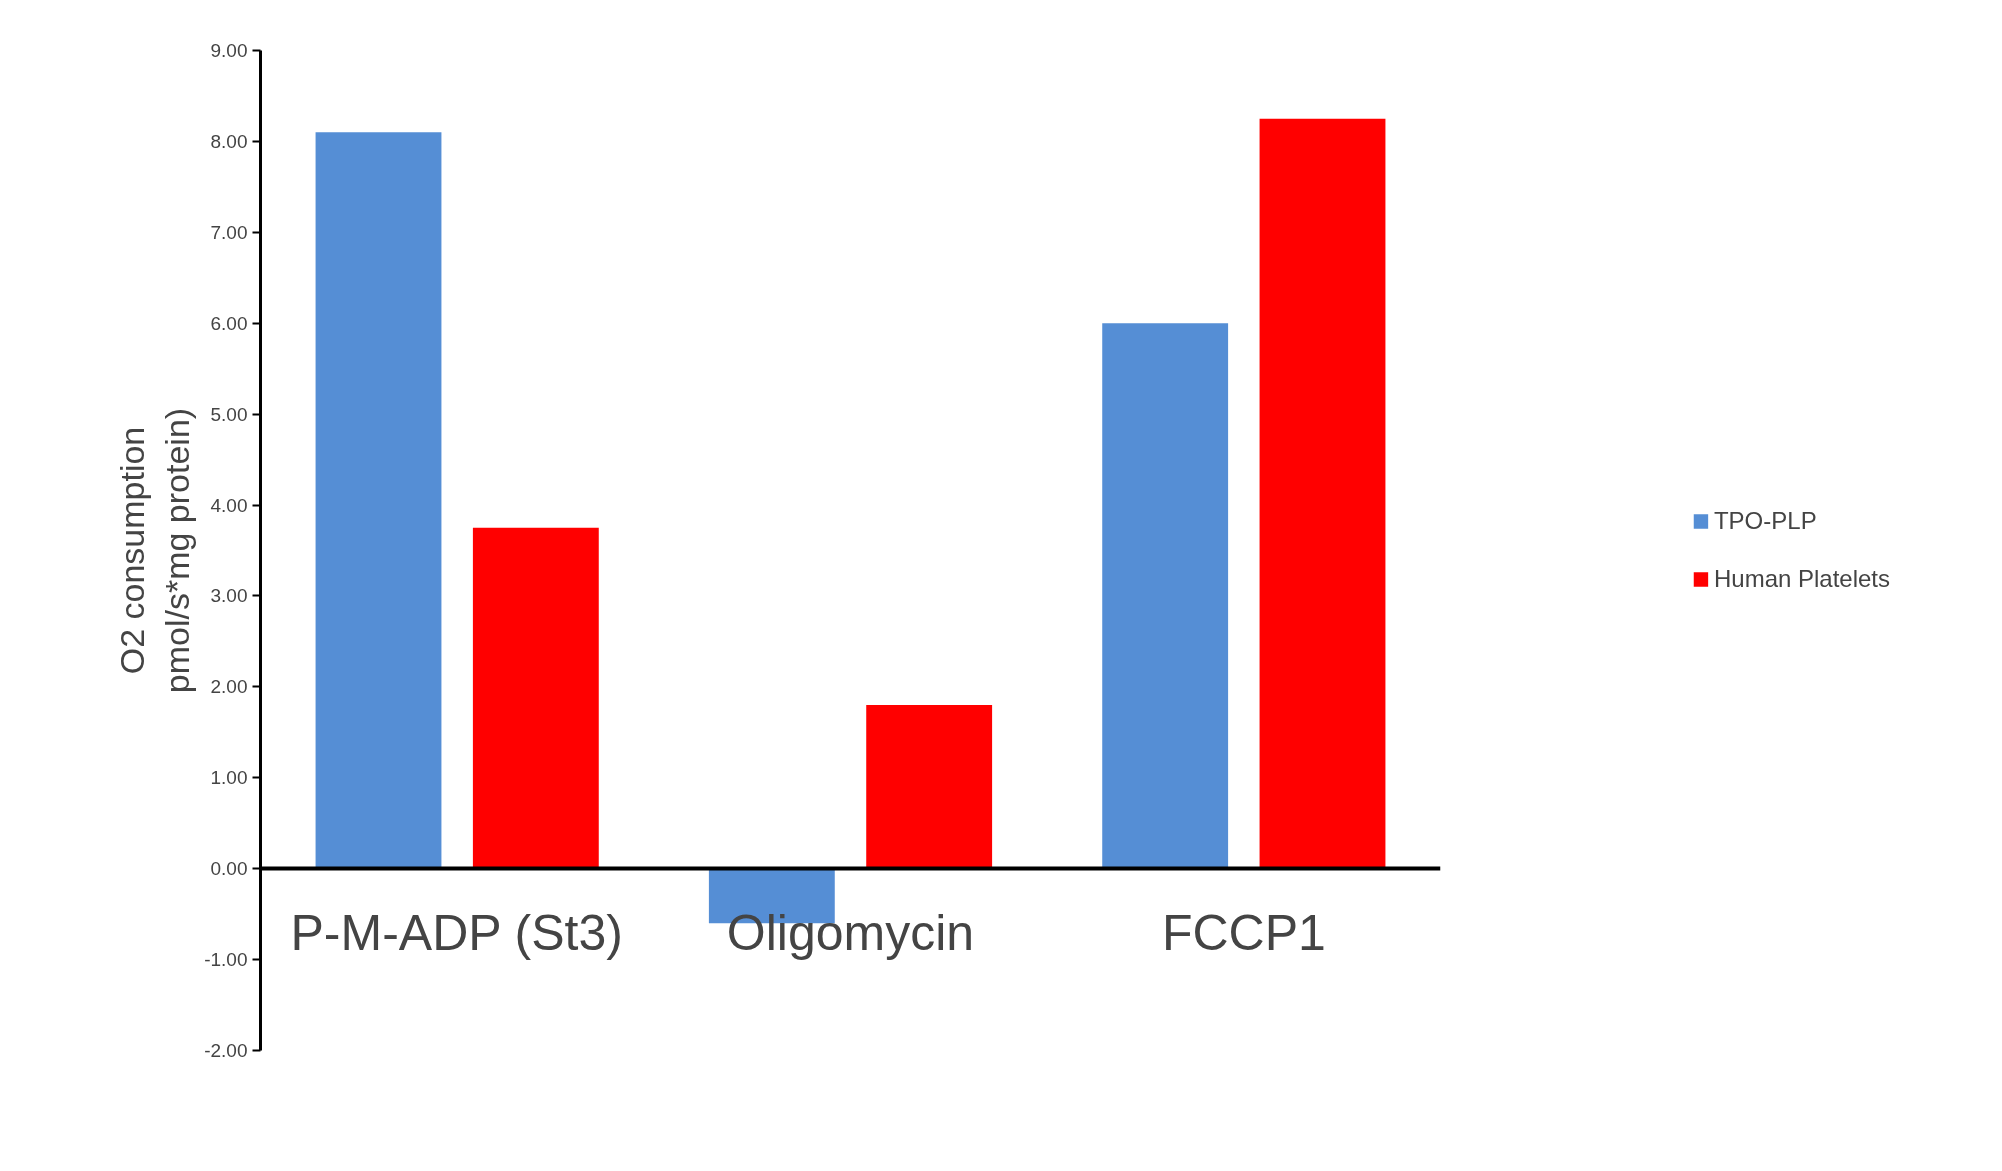 This screenshot has height=1171, width=2002. I want to click on legend-label: Human Platelets, so click(1802, 579).